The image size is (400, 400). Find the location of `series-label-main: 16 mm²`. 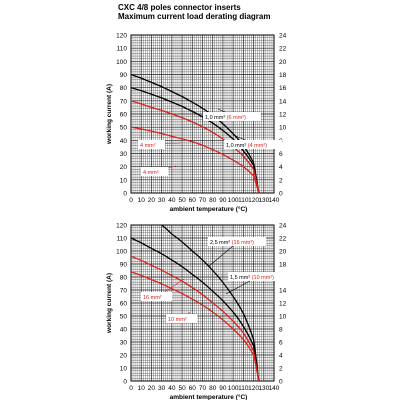

series-label-main: 16 mm² is located at coordinates (152, 298).